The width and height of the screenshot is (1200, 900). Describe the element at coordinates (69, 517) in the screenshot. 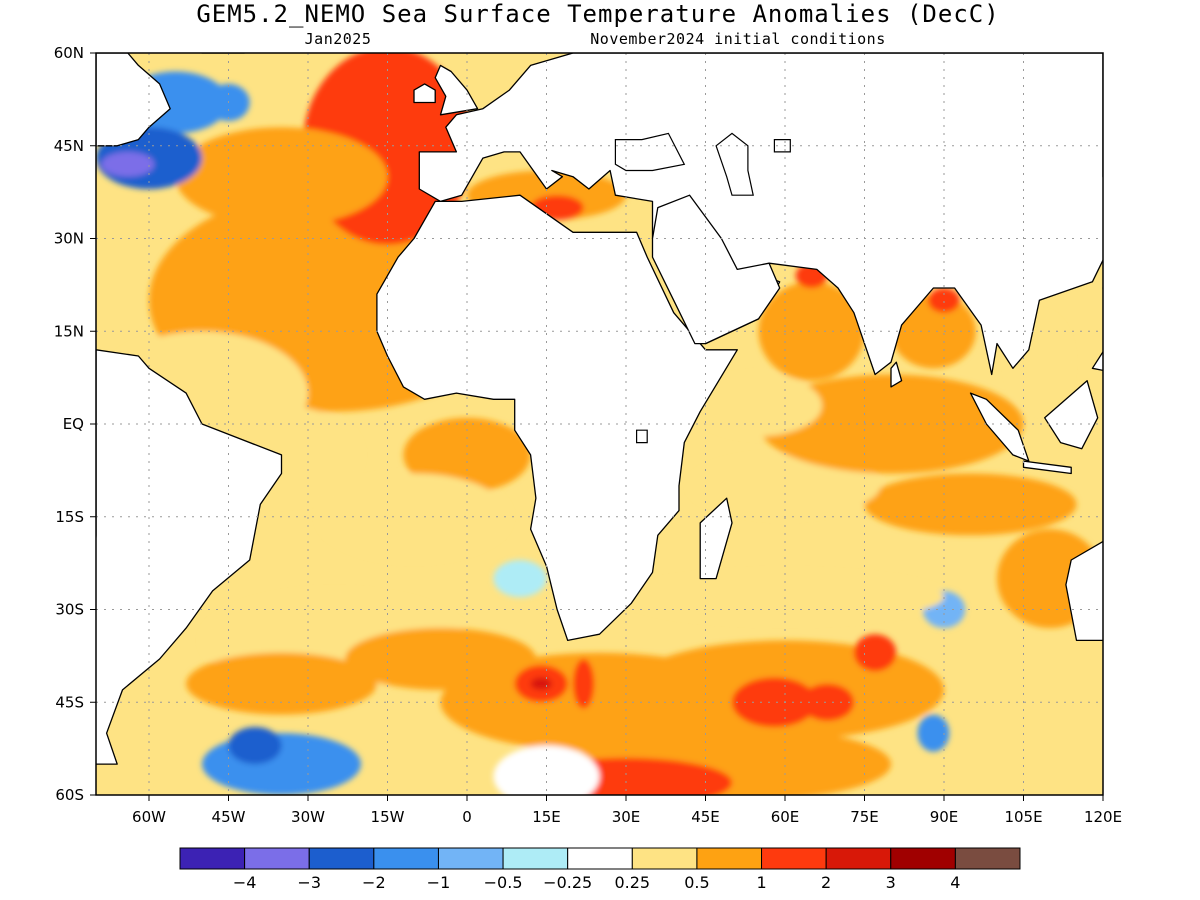

I see `y-tick-label-15S: 15S` at that location.